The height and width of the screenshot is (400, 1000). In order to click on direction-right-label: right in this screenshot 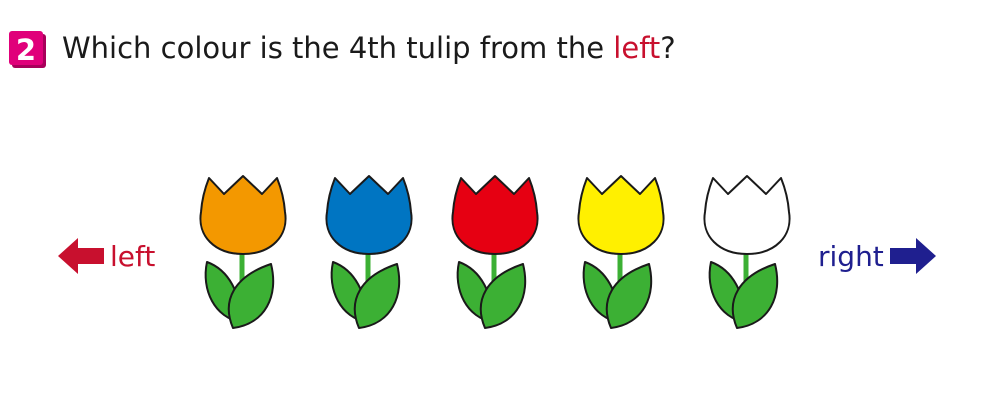, I will do `click(851, 256)`.